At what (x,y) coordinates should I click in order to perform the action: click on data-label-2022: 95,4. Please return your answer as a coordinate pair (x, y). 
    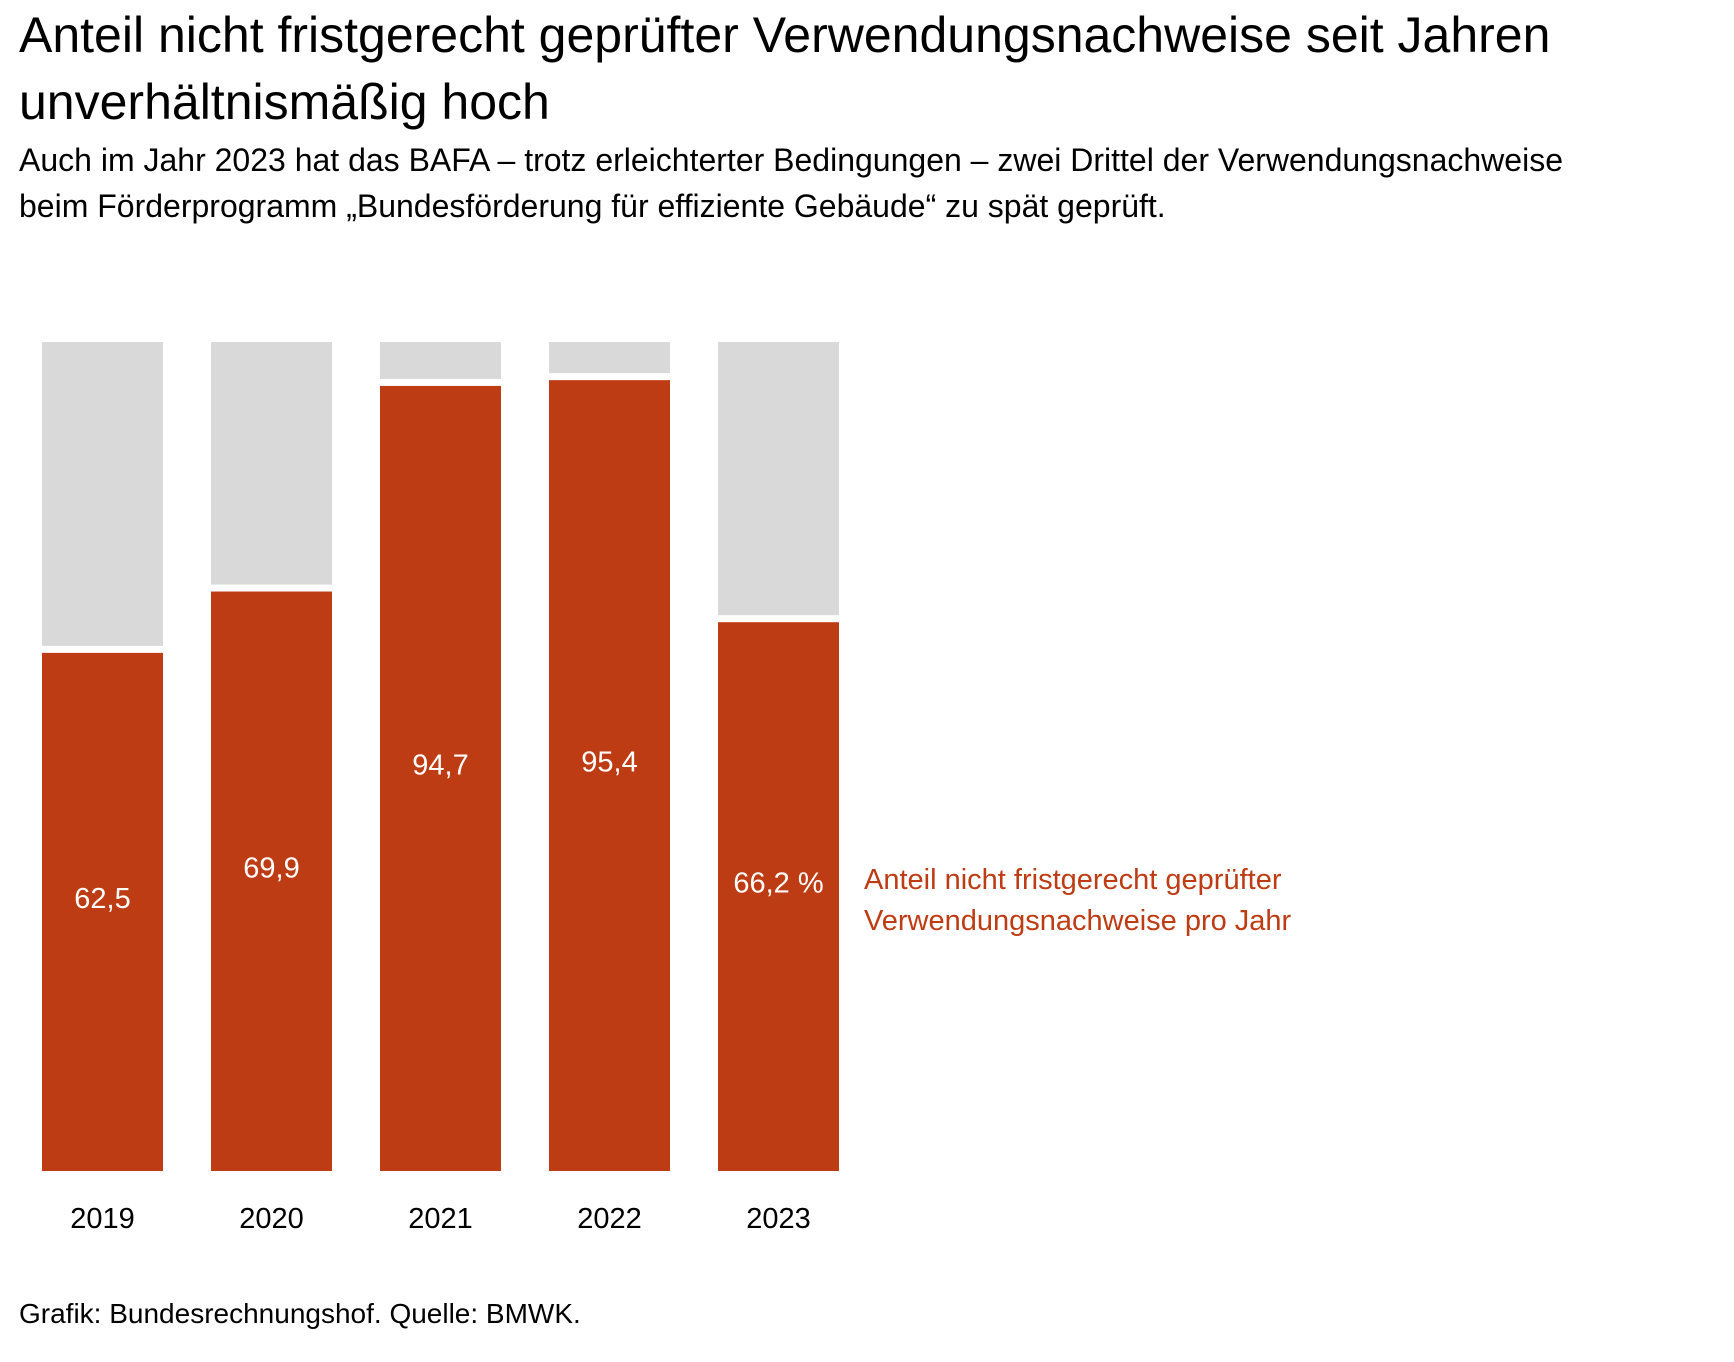
    Looking at the image, I should click on (609, 763).